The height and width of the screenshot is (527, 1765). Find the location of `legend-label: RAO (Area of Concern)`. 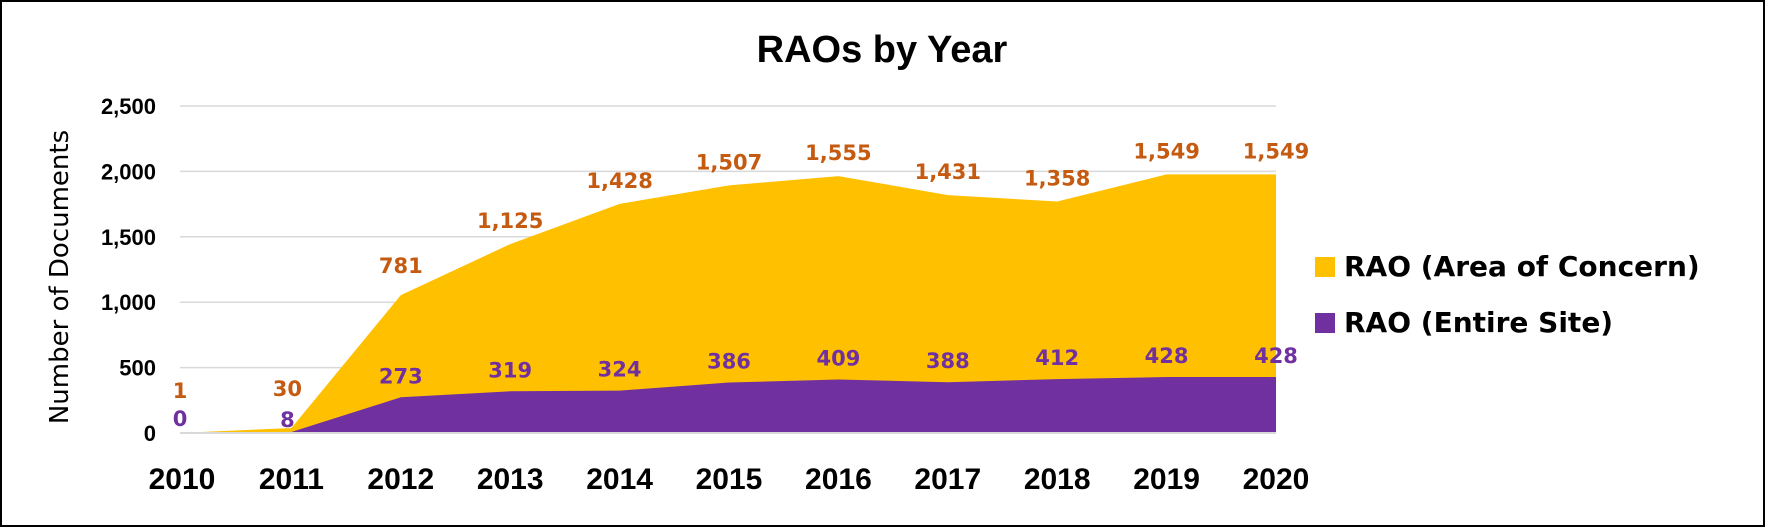

legend-label: RAO (Area of Concern) is located at coordinates (1522, 266).